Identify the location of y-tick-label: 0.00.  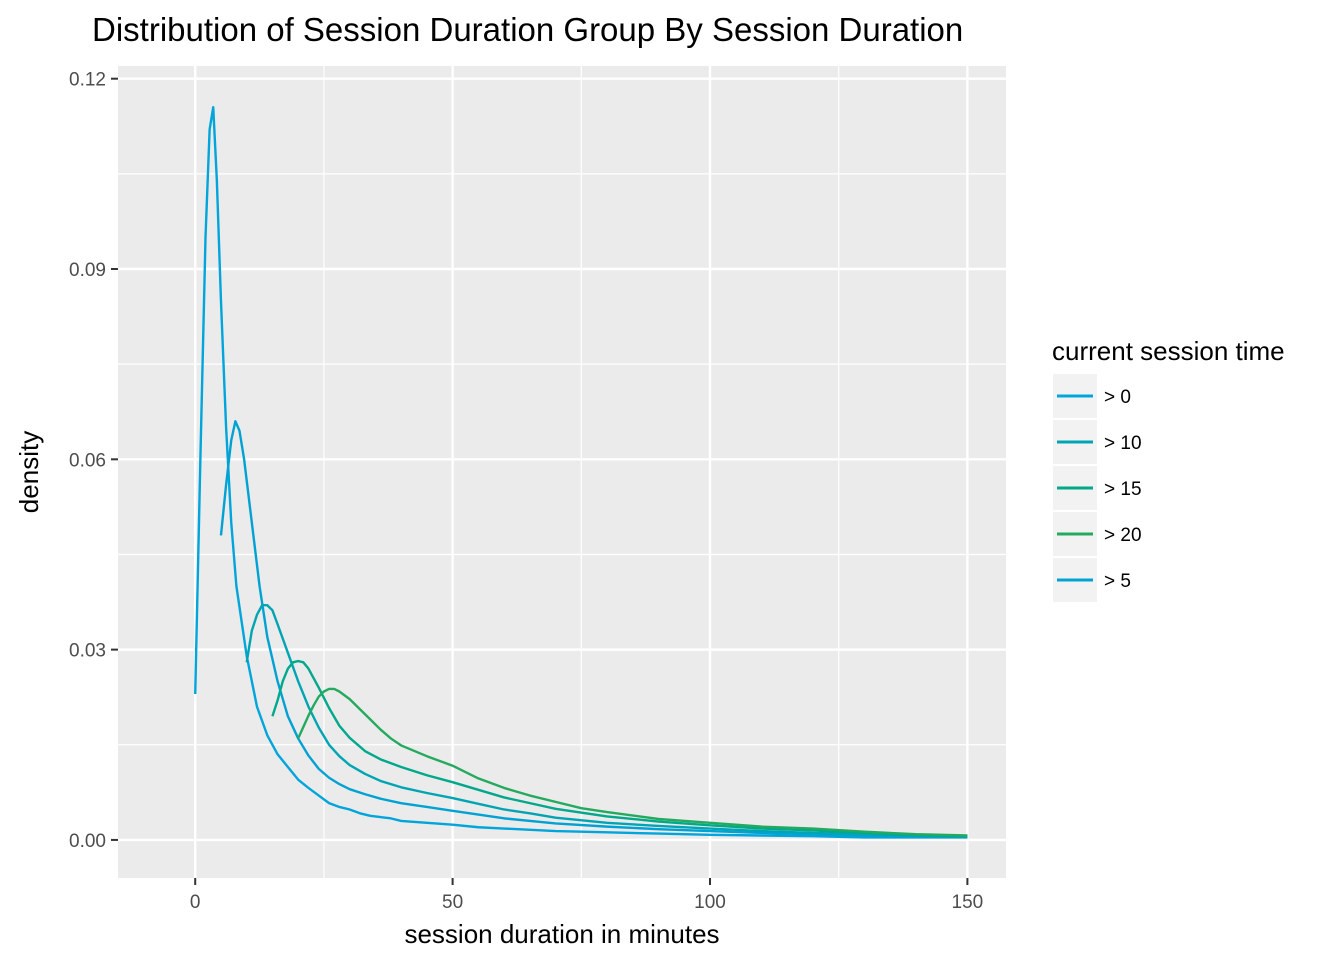
(87, 841).